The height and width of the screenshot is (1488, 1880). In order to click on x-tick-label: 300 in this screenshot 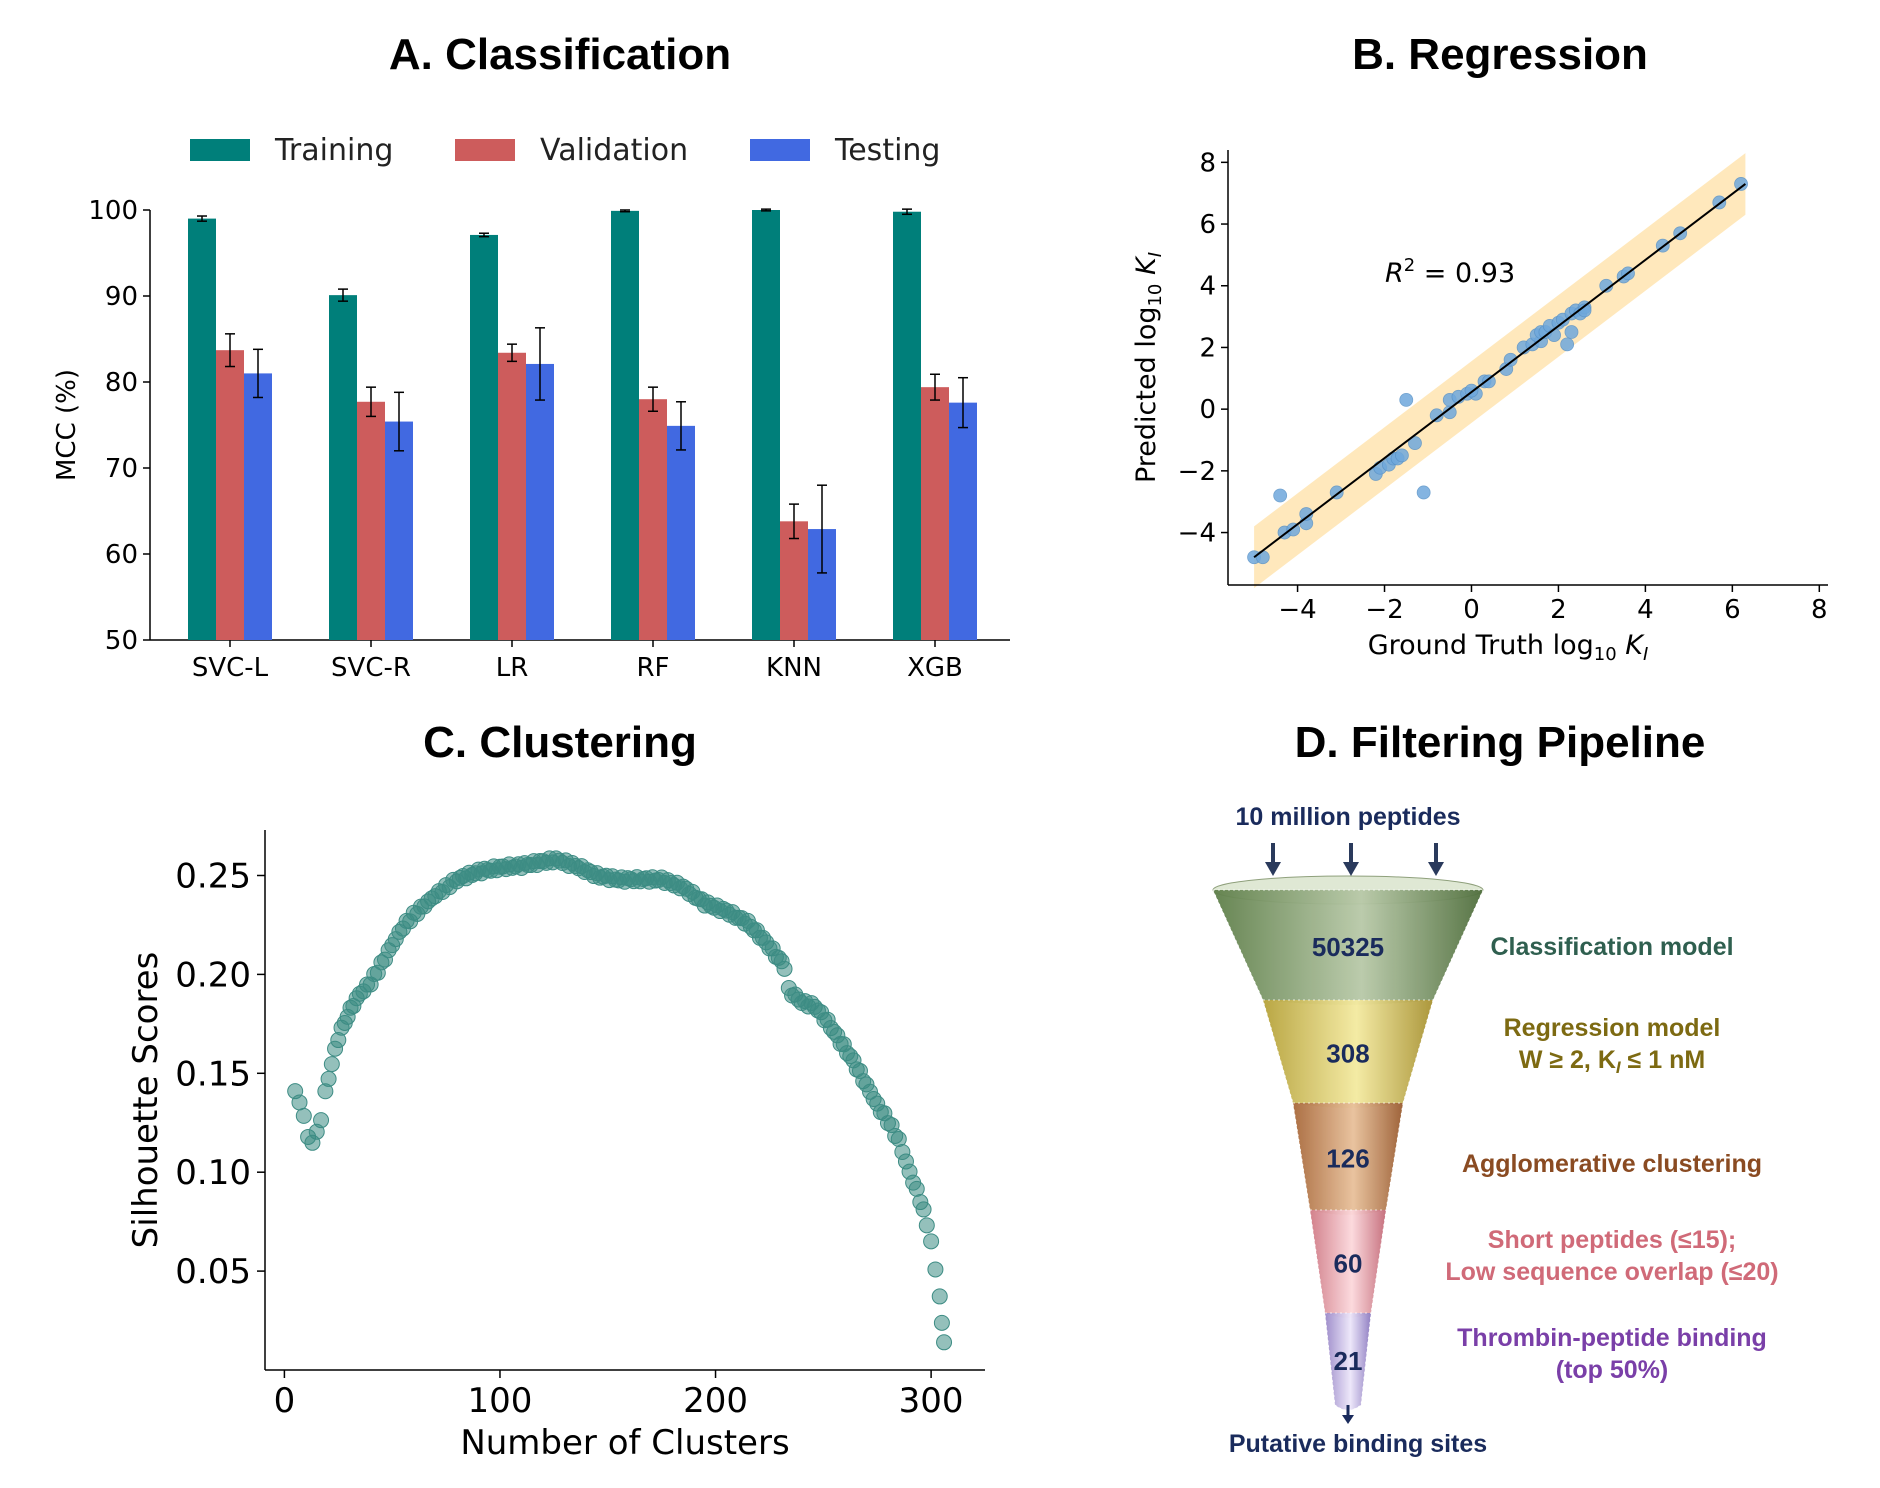, I will do `click(931, 1401)`.